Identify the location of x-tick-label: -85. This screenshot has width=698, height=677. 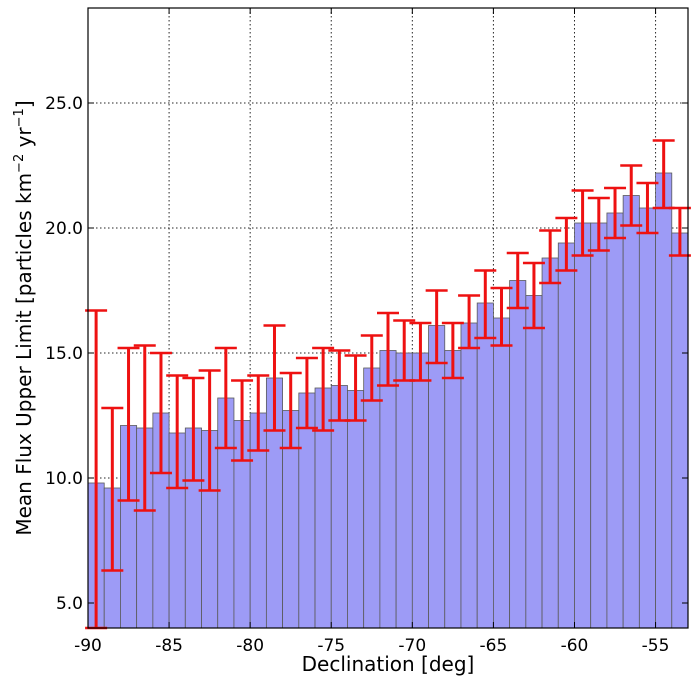
(169, 646).